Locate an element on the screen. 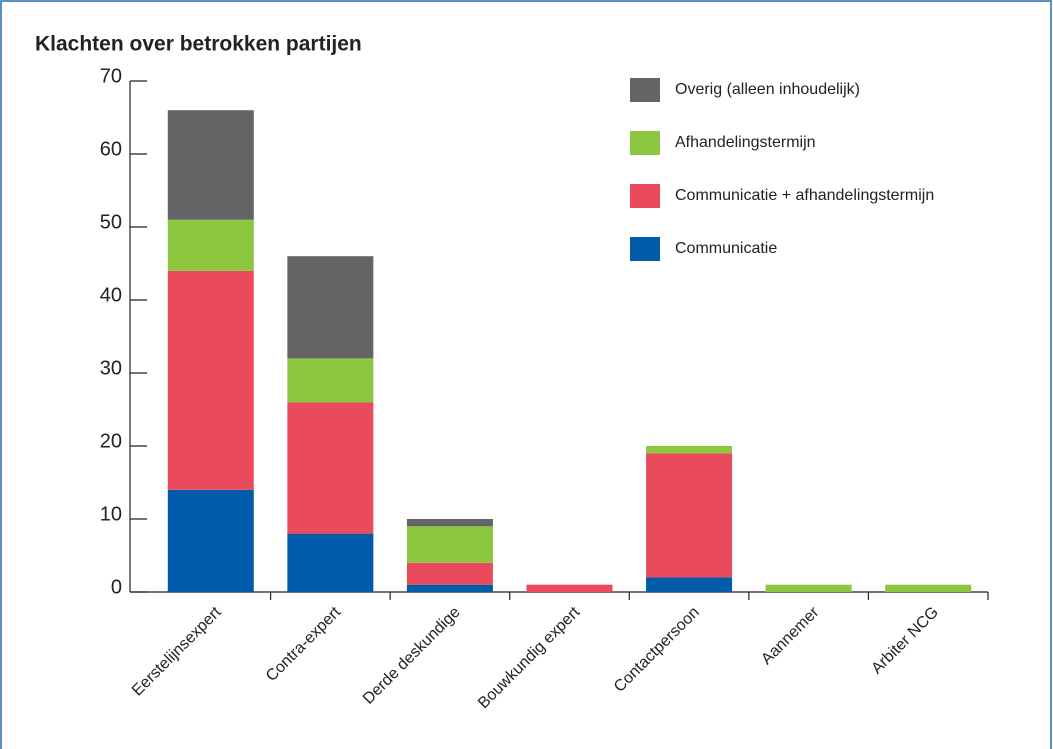 The image size is (1053, 749). legend-label: Overig (alleen inhoudelijk) is located at coordinates (767, 89).